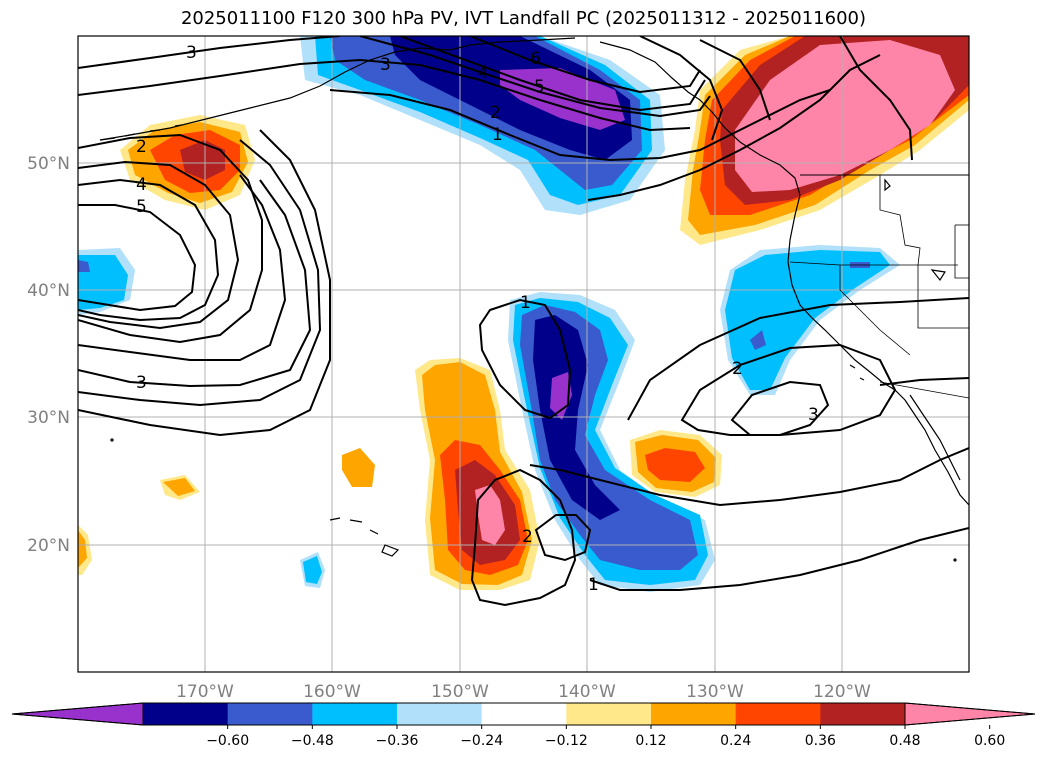 Image resolution: width=1047 pixels, height=765 pixels. I want to click on colorbar-segments, so click(523, 714).